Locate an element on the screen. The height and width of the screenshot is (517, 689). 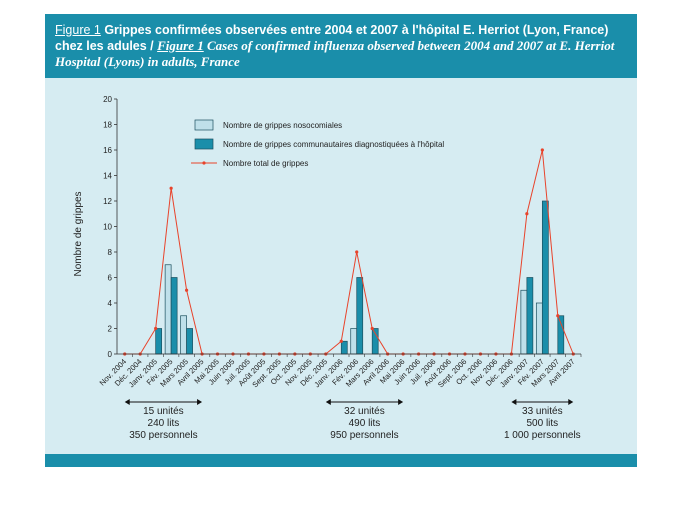
y-tick-label: 0 is located at coordinates (110, 354).